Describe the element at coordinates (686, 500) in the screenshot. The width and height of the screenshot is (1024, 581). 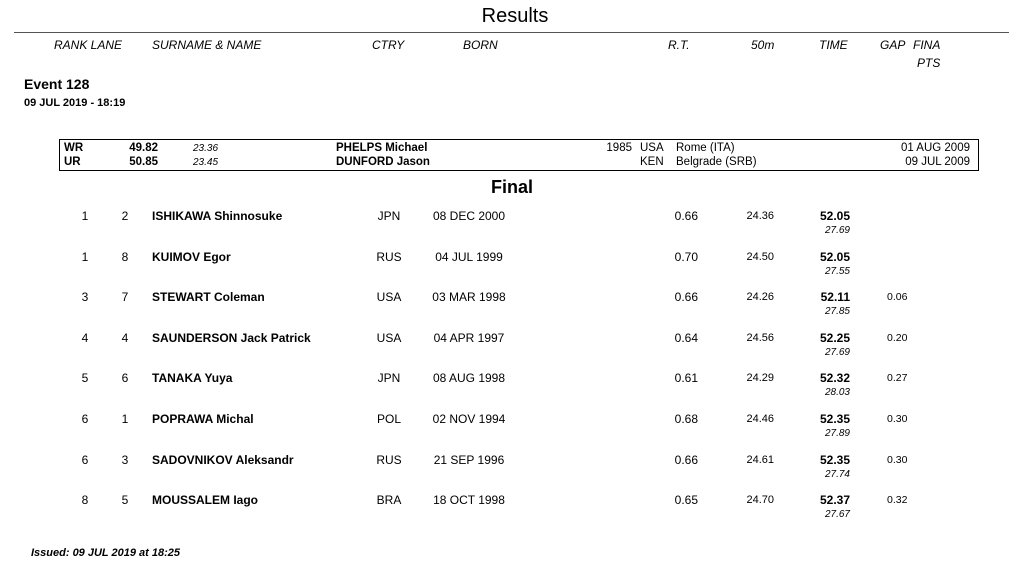
I see `reaction-time: 0.65` at that location.